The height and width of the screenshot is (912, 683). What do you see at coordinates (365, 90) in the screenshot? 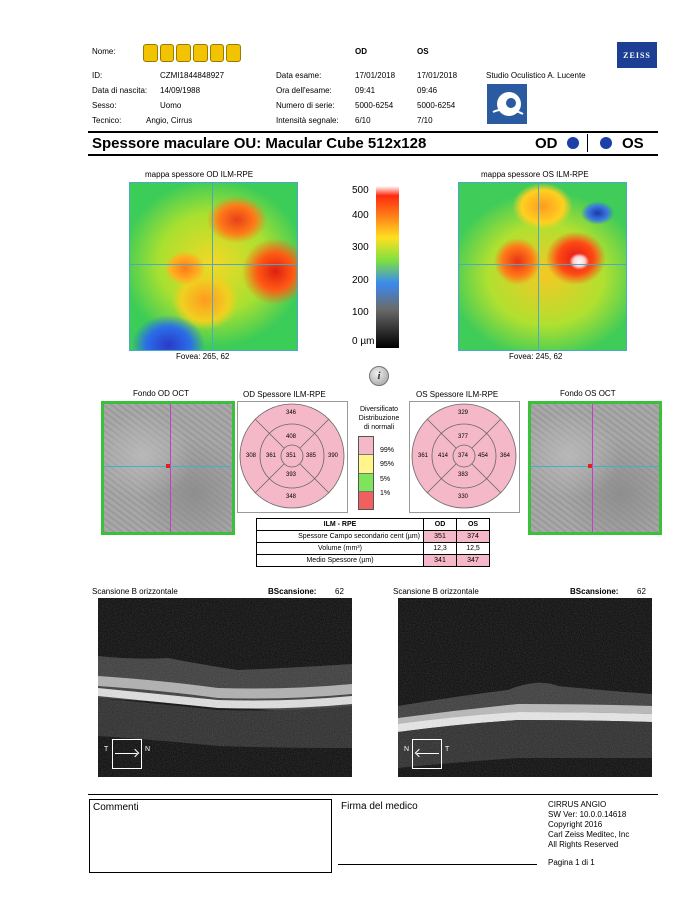
I see `od-exam-time: 09:41` at bounding box center [365, 90].